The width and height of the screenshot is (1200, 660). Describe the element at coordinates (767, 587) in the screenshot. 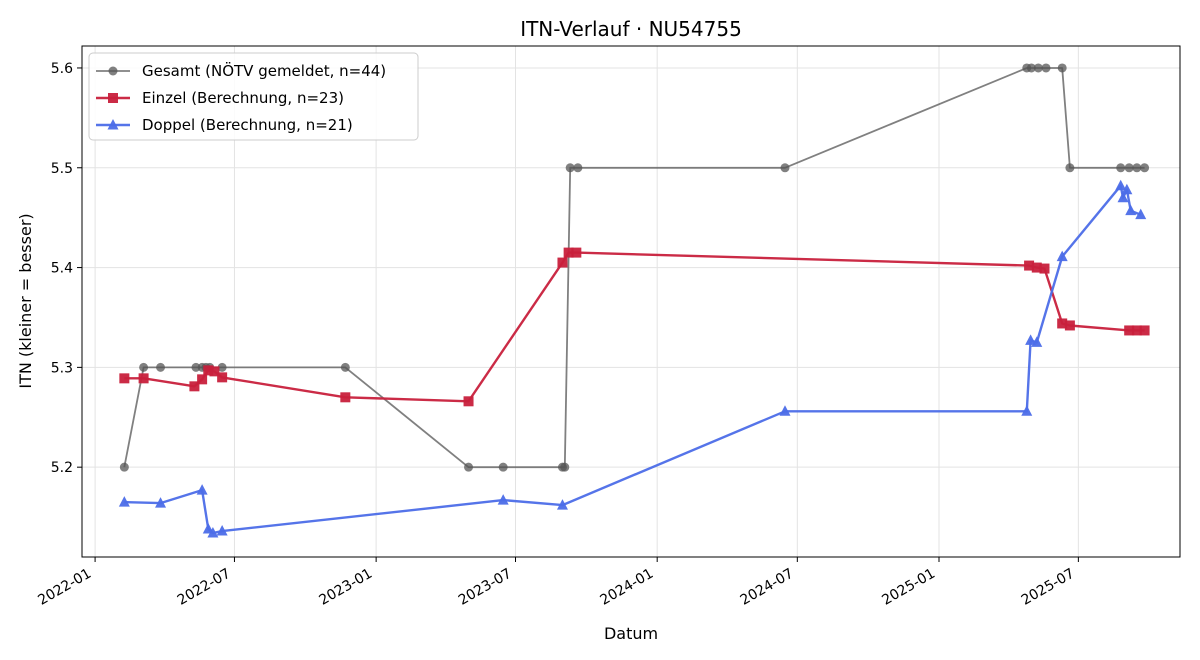

I see `x-tick-label: 2024-07` at that location.